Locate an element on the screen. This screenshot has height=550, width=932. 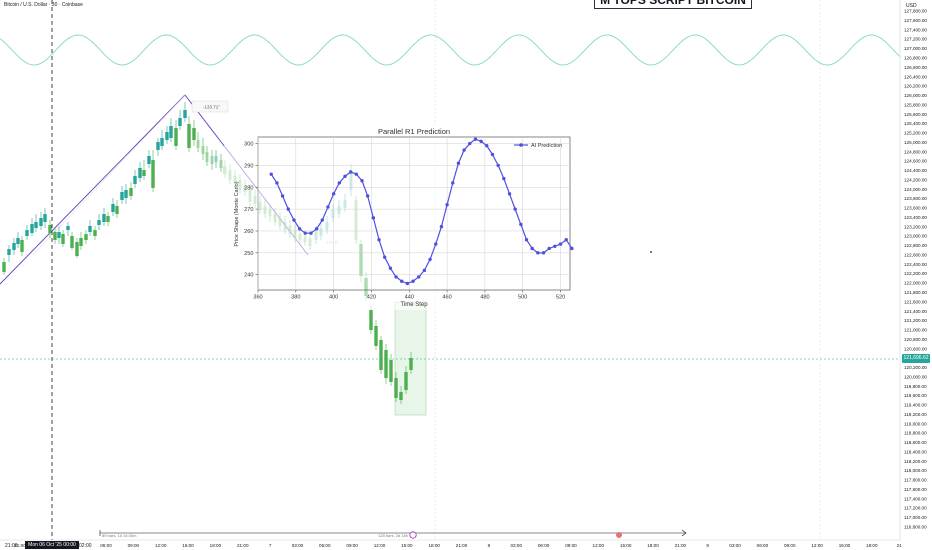
time-tick-label: 06:00 is located at coordinates (544, 545).